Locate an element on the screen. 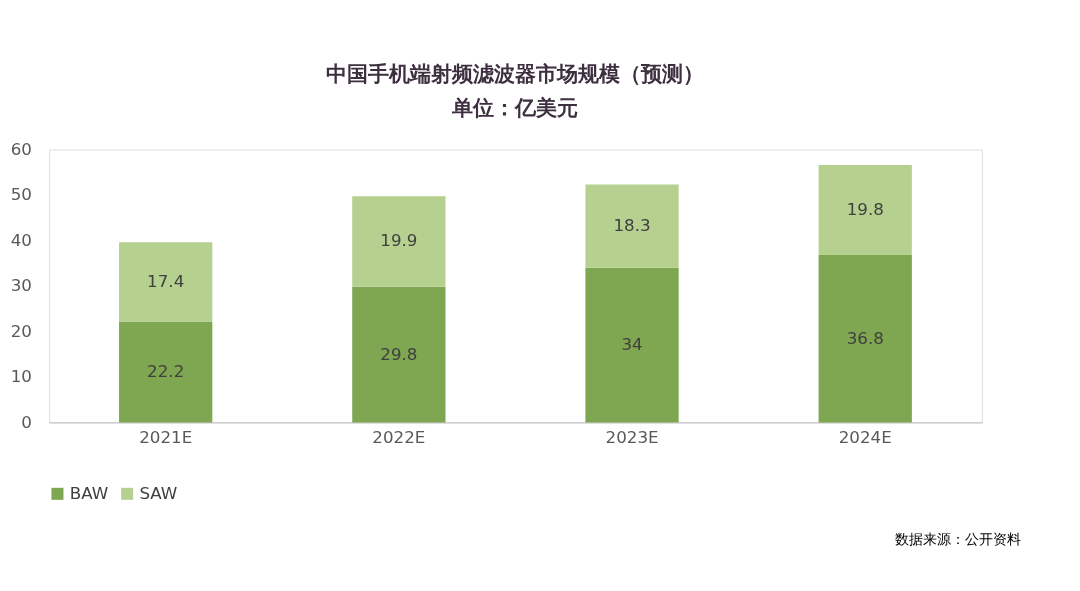 The height and width of the screenshot is (591, 1080). data-label: 19.9 is located at coordinates (399, 241).